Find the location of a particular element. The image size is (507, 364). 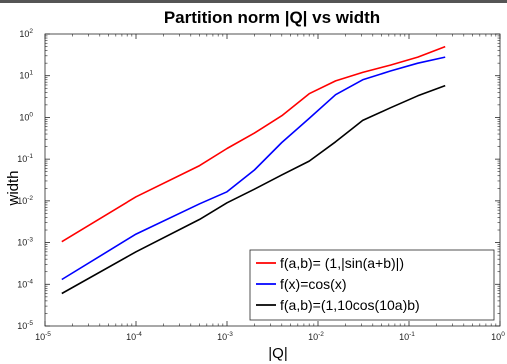

y-tick-label: 10⁻³ is located at coordinates (25, 242).